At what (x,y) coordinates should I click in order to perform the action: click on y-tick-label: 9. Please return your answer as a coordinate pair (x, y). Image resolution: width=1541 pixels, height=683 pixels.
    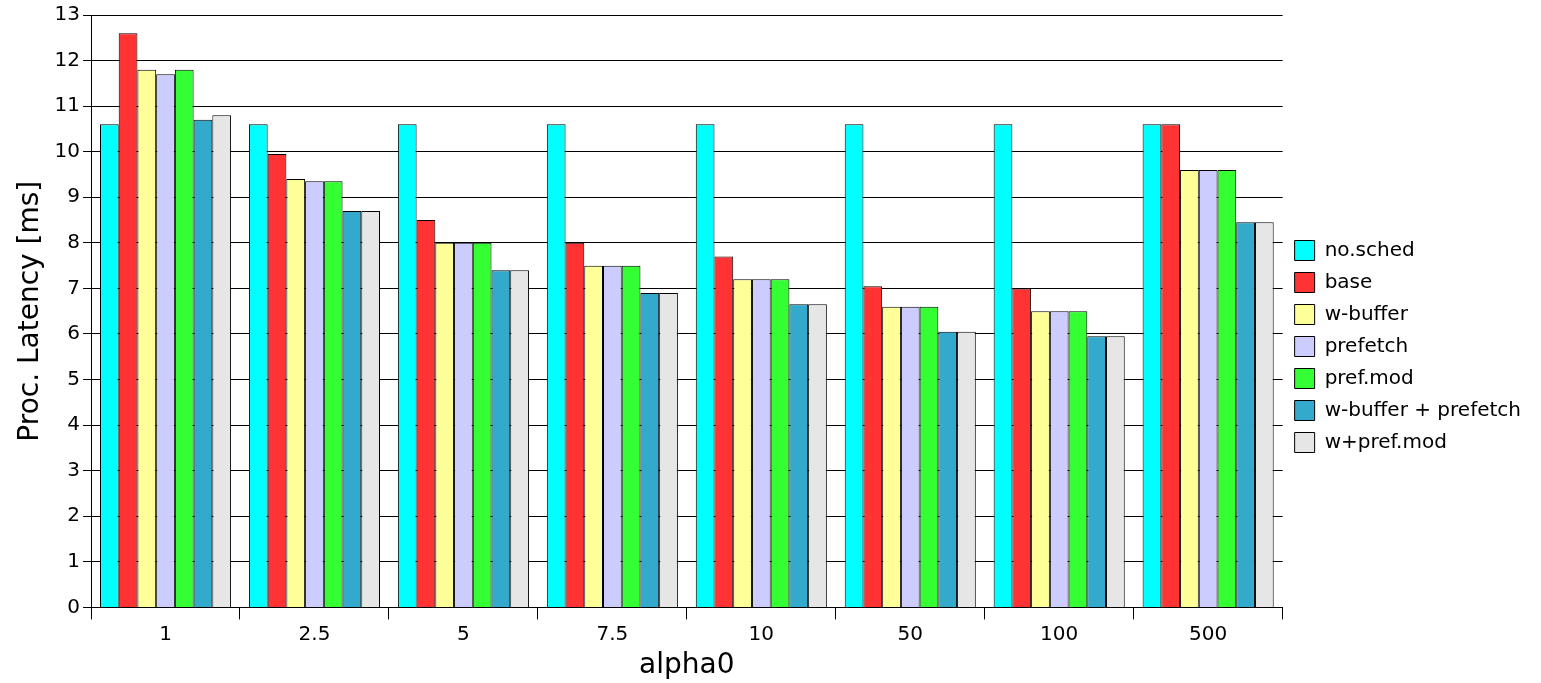
    Looking at the image, I should click on (74, 195).